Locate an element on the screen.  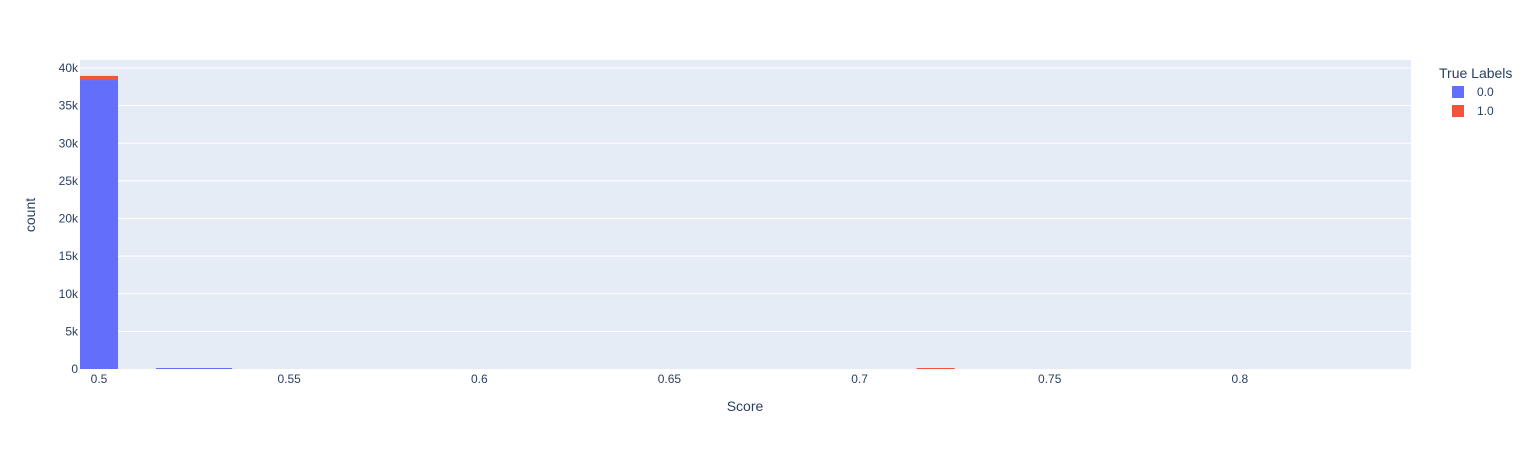
y-tick-label: 10k is located at coordinates (69, 294).